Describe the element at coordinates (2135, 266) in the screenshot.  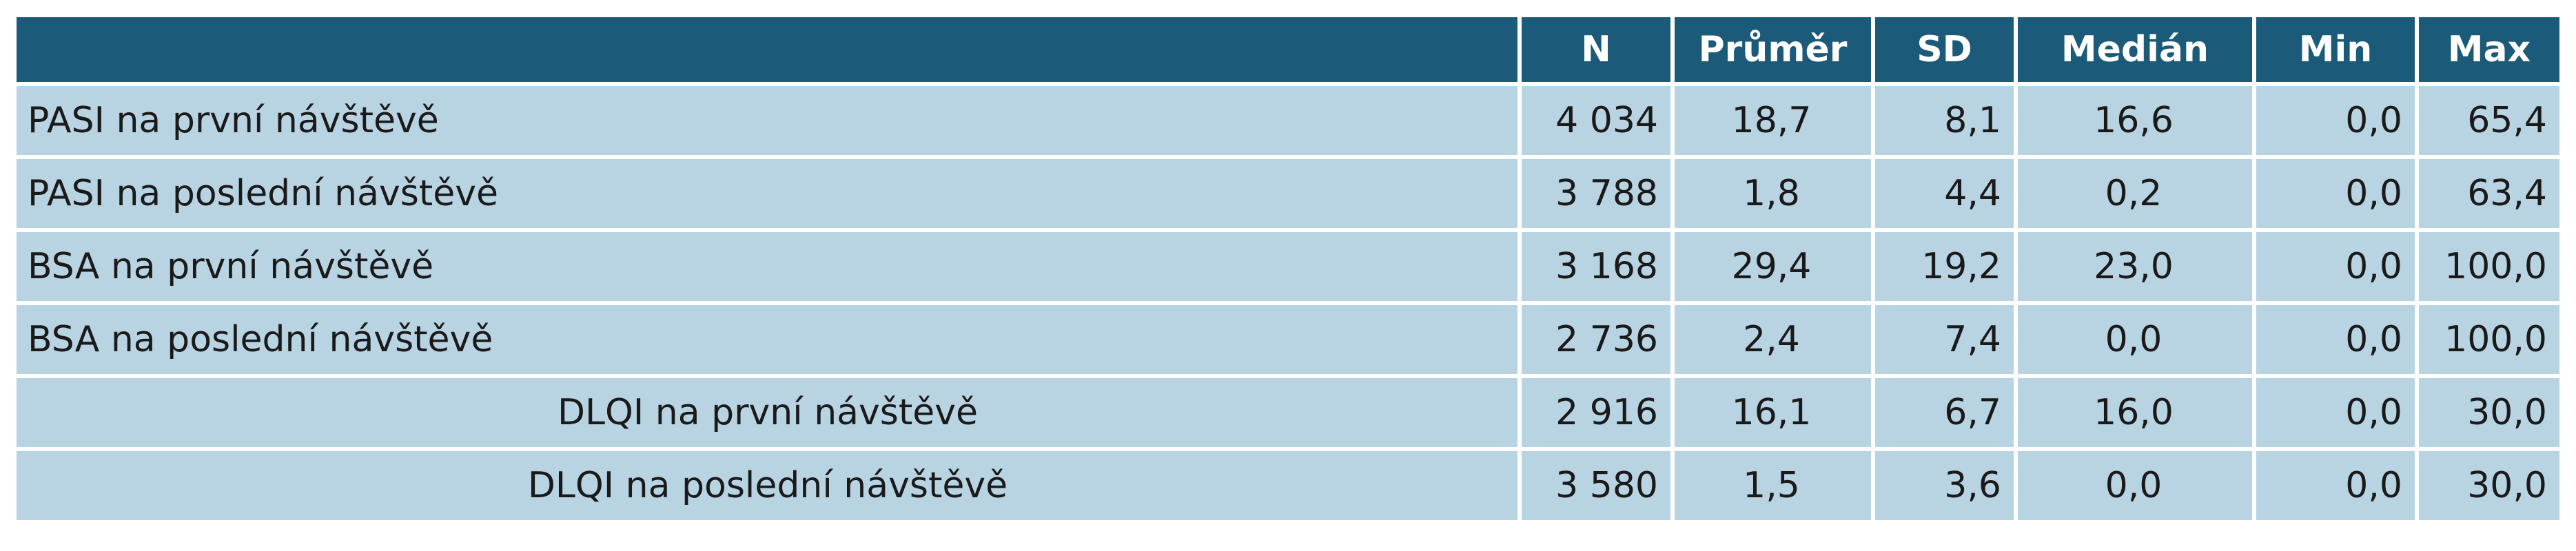
I see `value-cell: 23,0` at that location.